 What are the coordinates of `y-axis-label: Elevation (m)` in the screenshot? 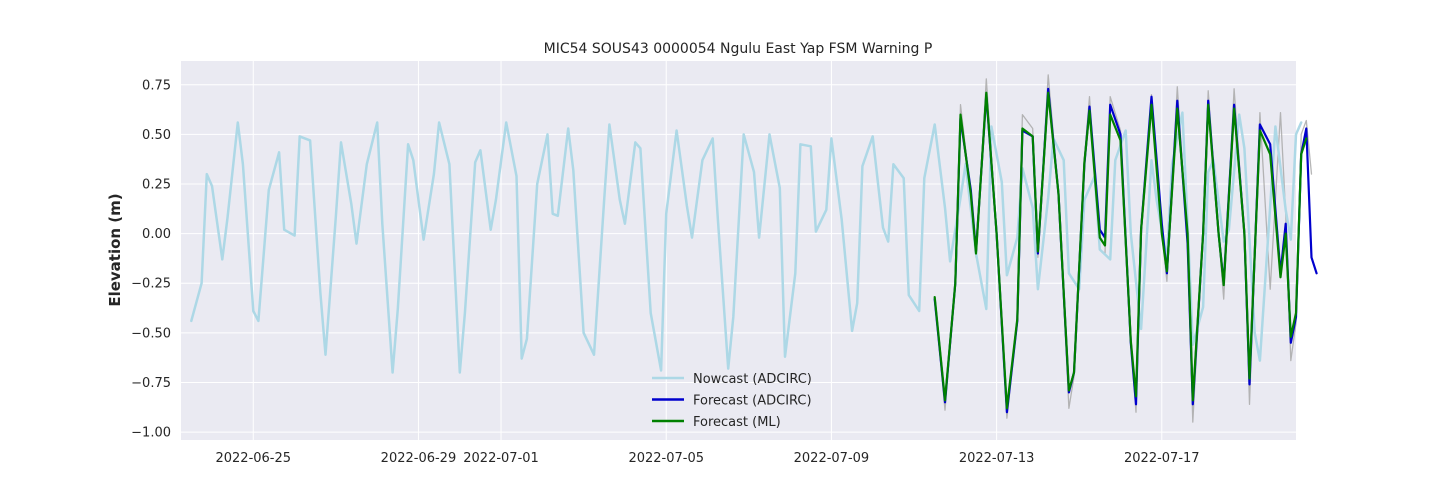 It's located at (115, 249).